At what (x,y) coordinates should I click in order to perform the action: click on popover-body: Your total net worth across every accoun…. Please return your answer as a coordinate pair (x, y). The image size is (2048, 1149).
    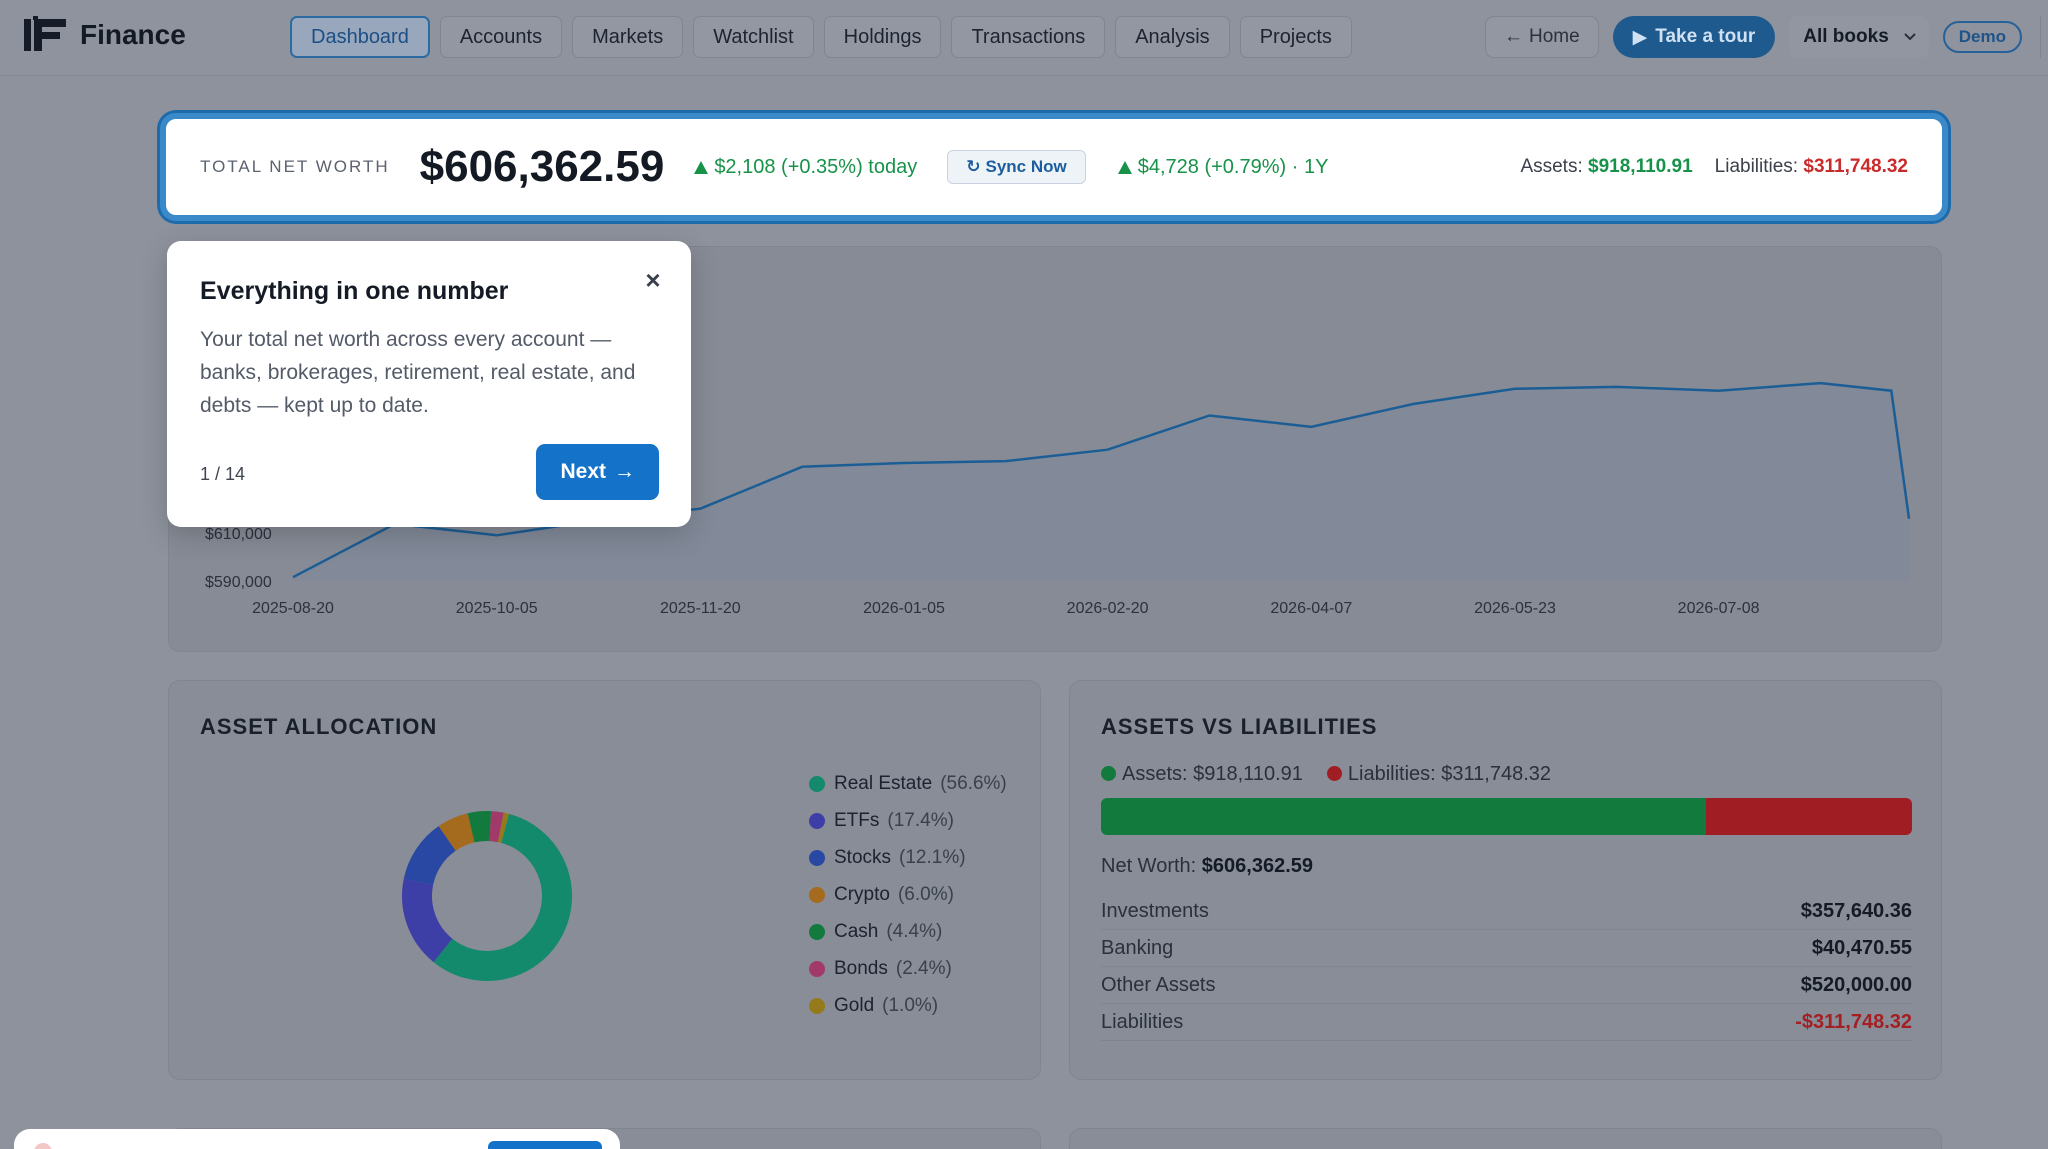
    Looking at the image, I should click on (418, 372).